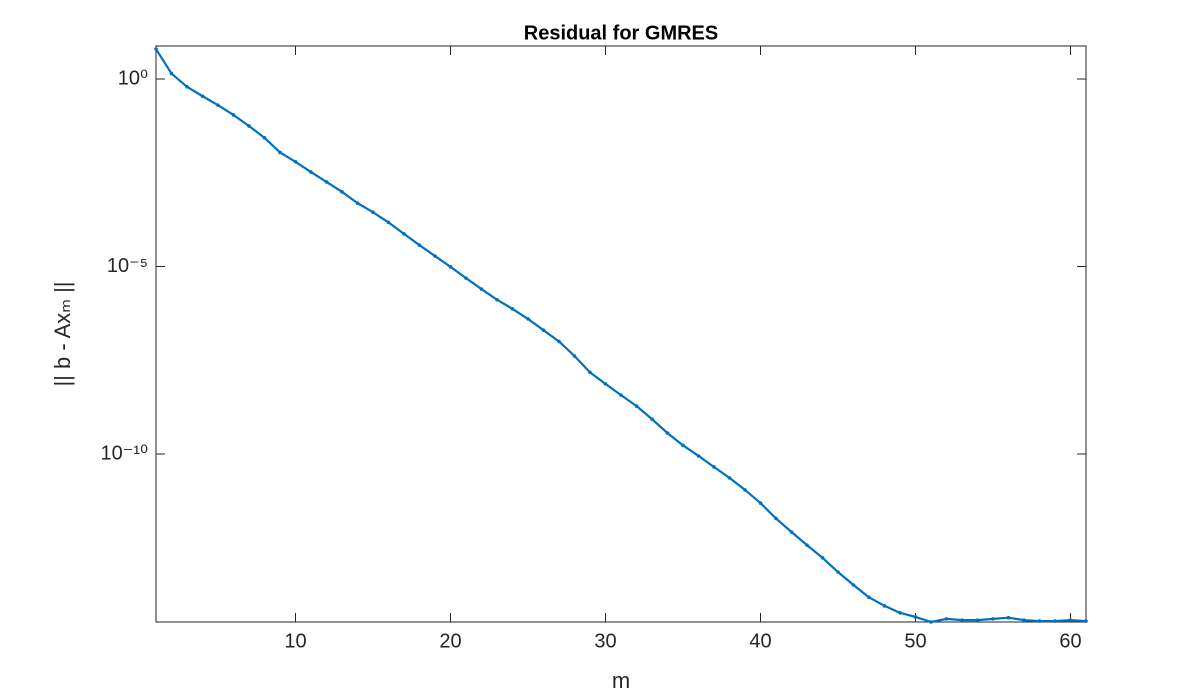 The width and height of the screenshot is (1200, 700). What do you see at coordinates (450, 641) in the screenshot?
I see `x-tick-label: 20` at bounding box center [450, 641].